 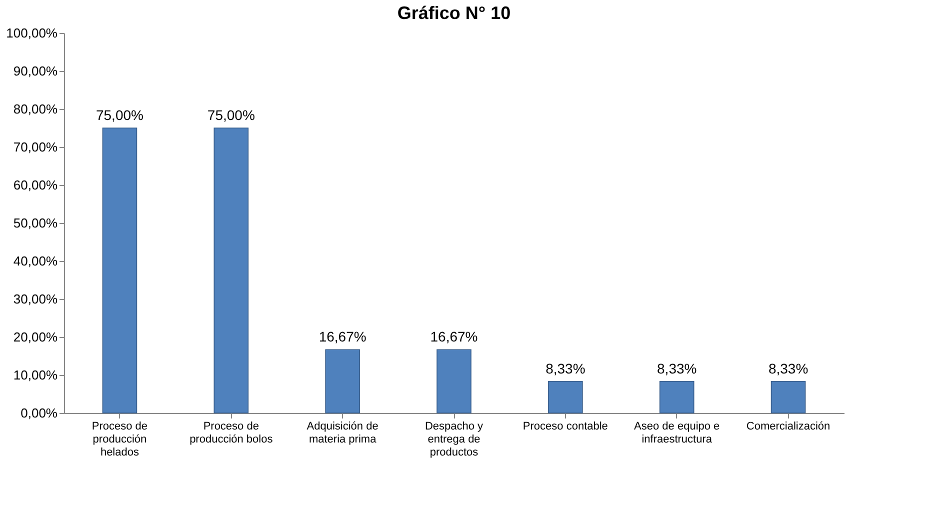 I want to click on y-tick-label: 50,00%, so click(x=35, y=223).